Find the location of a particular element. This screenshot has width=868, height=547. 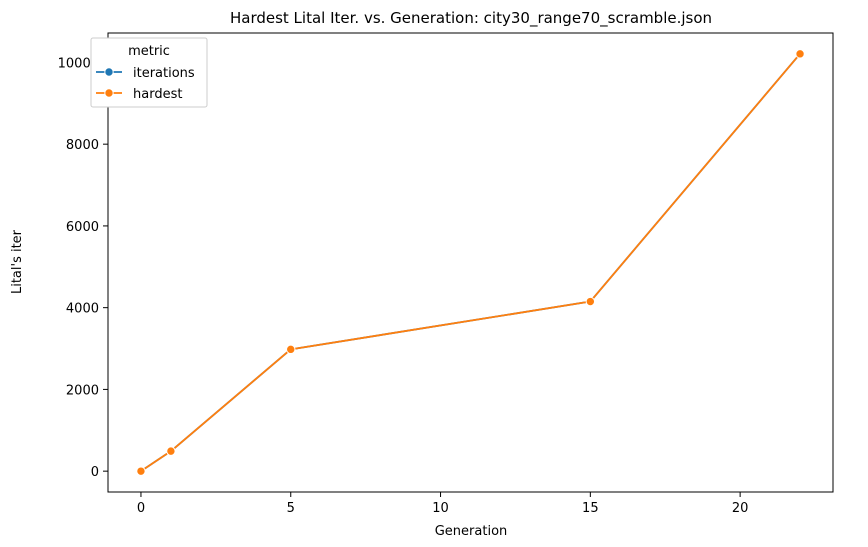

x-axis-ticks: 0 5 10 15 20 is located at coordinates (443, 504).